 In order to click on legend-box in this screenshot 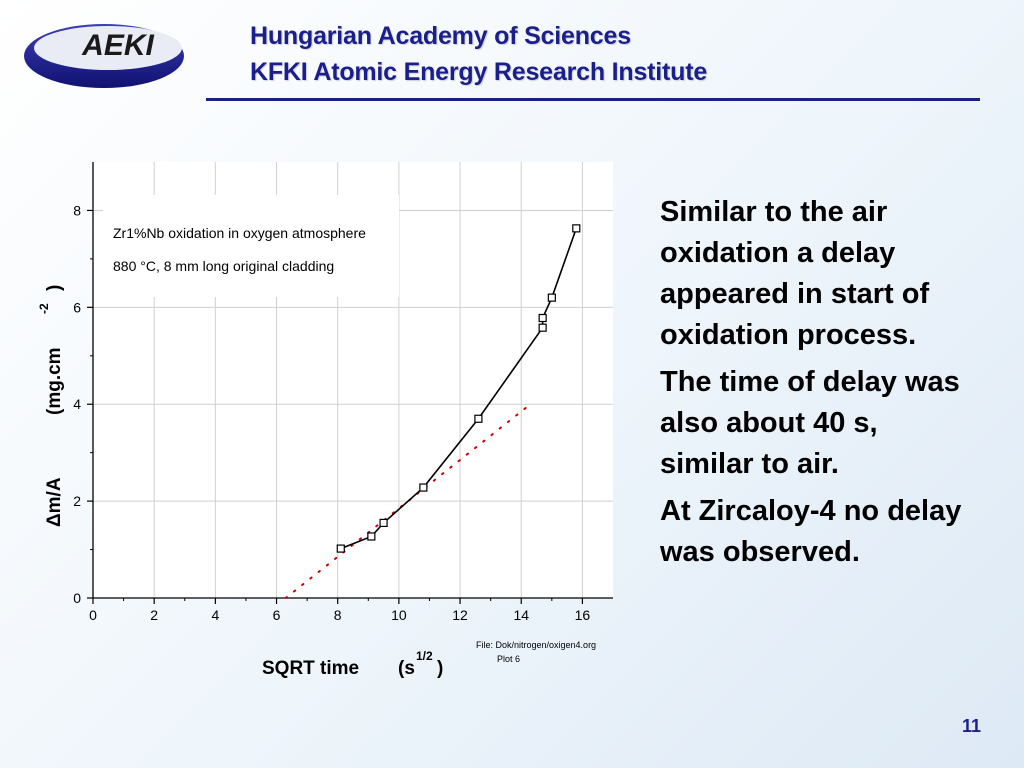, I will do `click(251, 246)`.